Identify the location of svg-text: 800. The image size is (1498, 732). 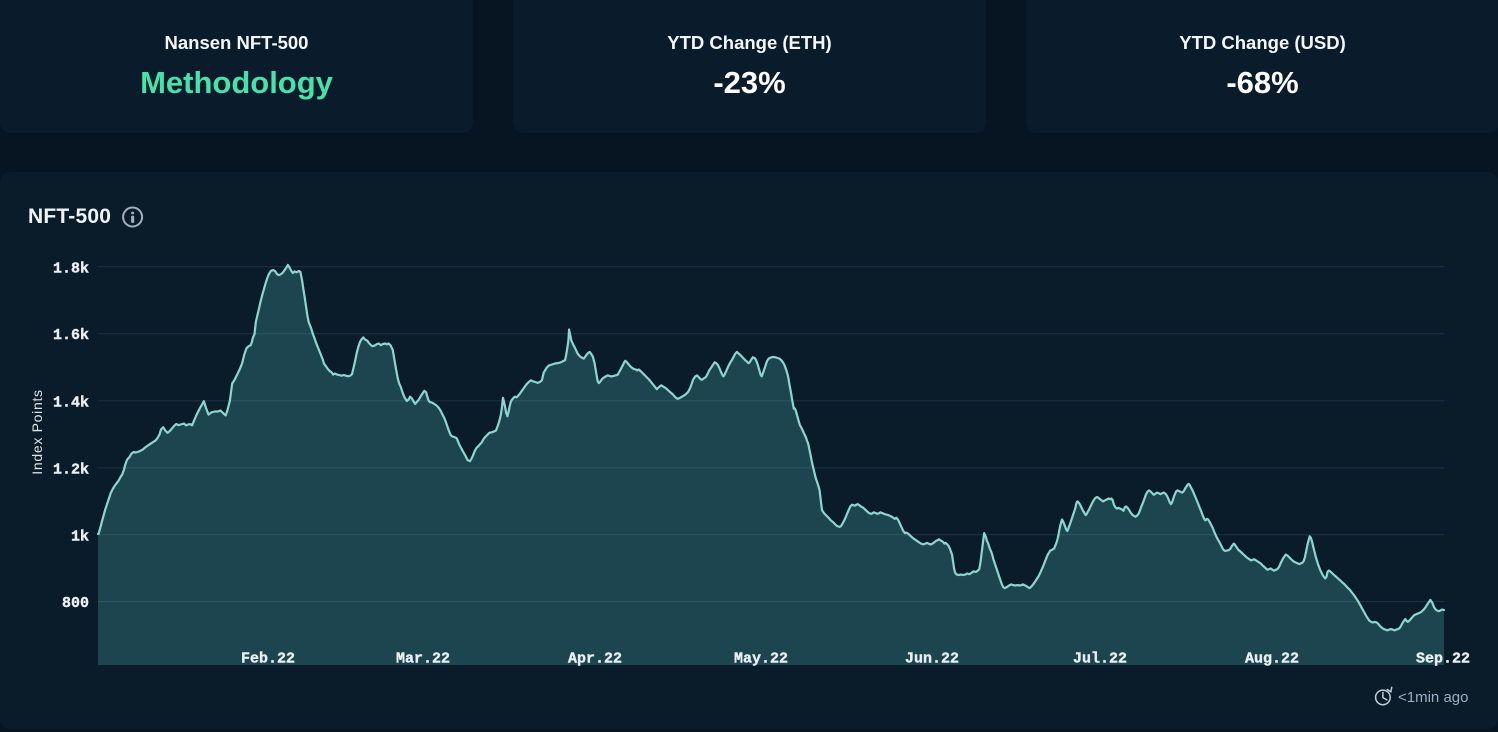
(75, 603).